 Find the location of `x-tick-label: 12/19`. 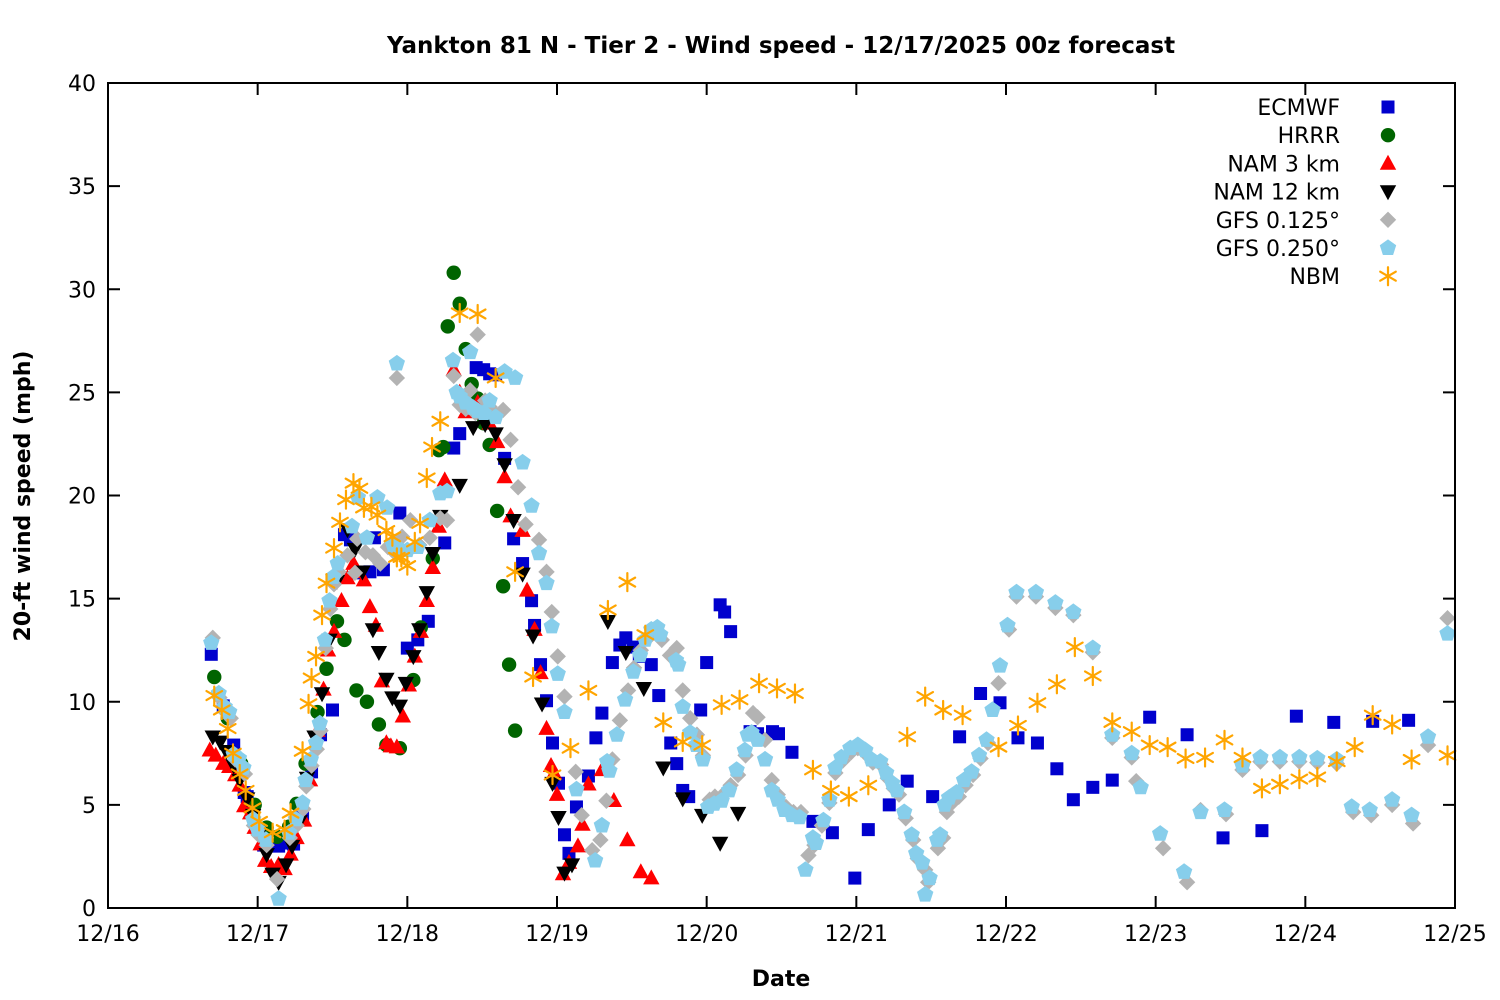

x-tick-label: 12/19 is located at coordinates (556, 934).